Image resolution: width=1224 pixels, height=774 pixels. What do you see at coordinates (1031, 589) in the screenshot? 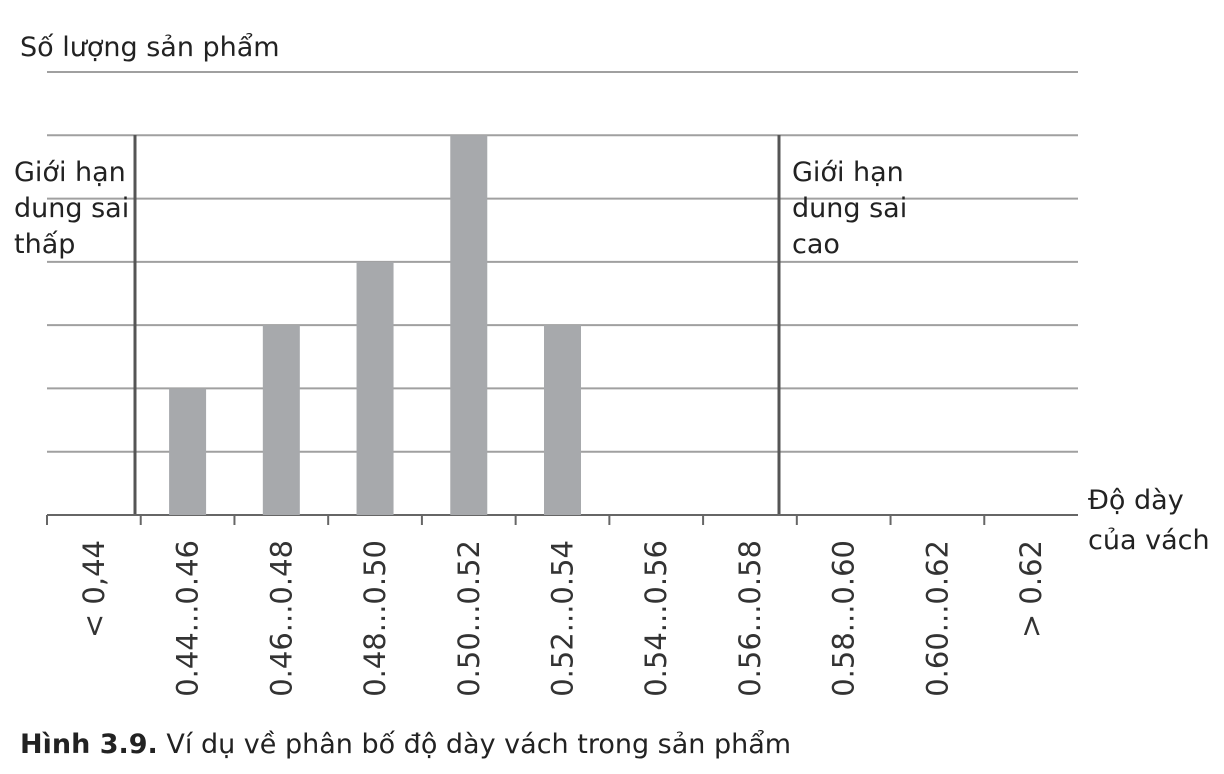
I see `x-tick-label: > 0.62` at bounding box center [1031, 589].